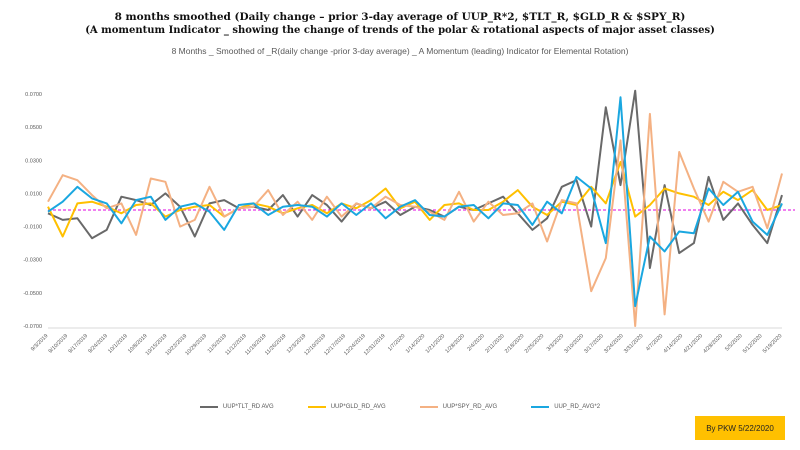  I want to click on x-tick-label: 10/1/2019, so click(118, 344).